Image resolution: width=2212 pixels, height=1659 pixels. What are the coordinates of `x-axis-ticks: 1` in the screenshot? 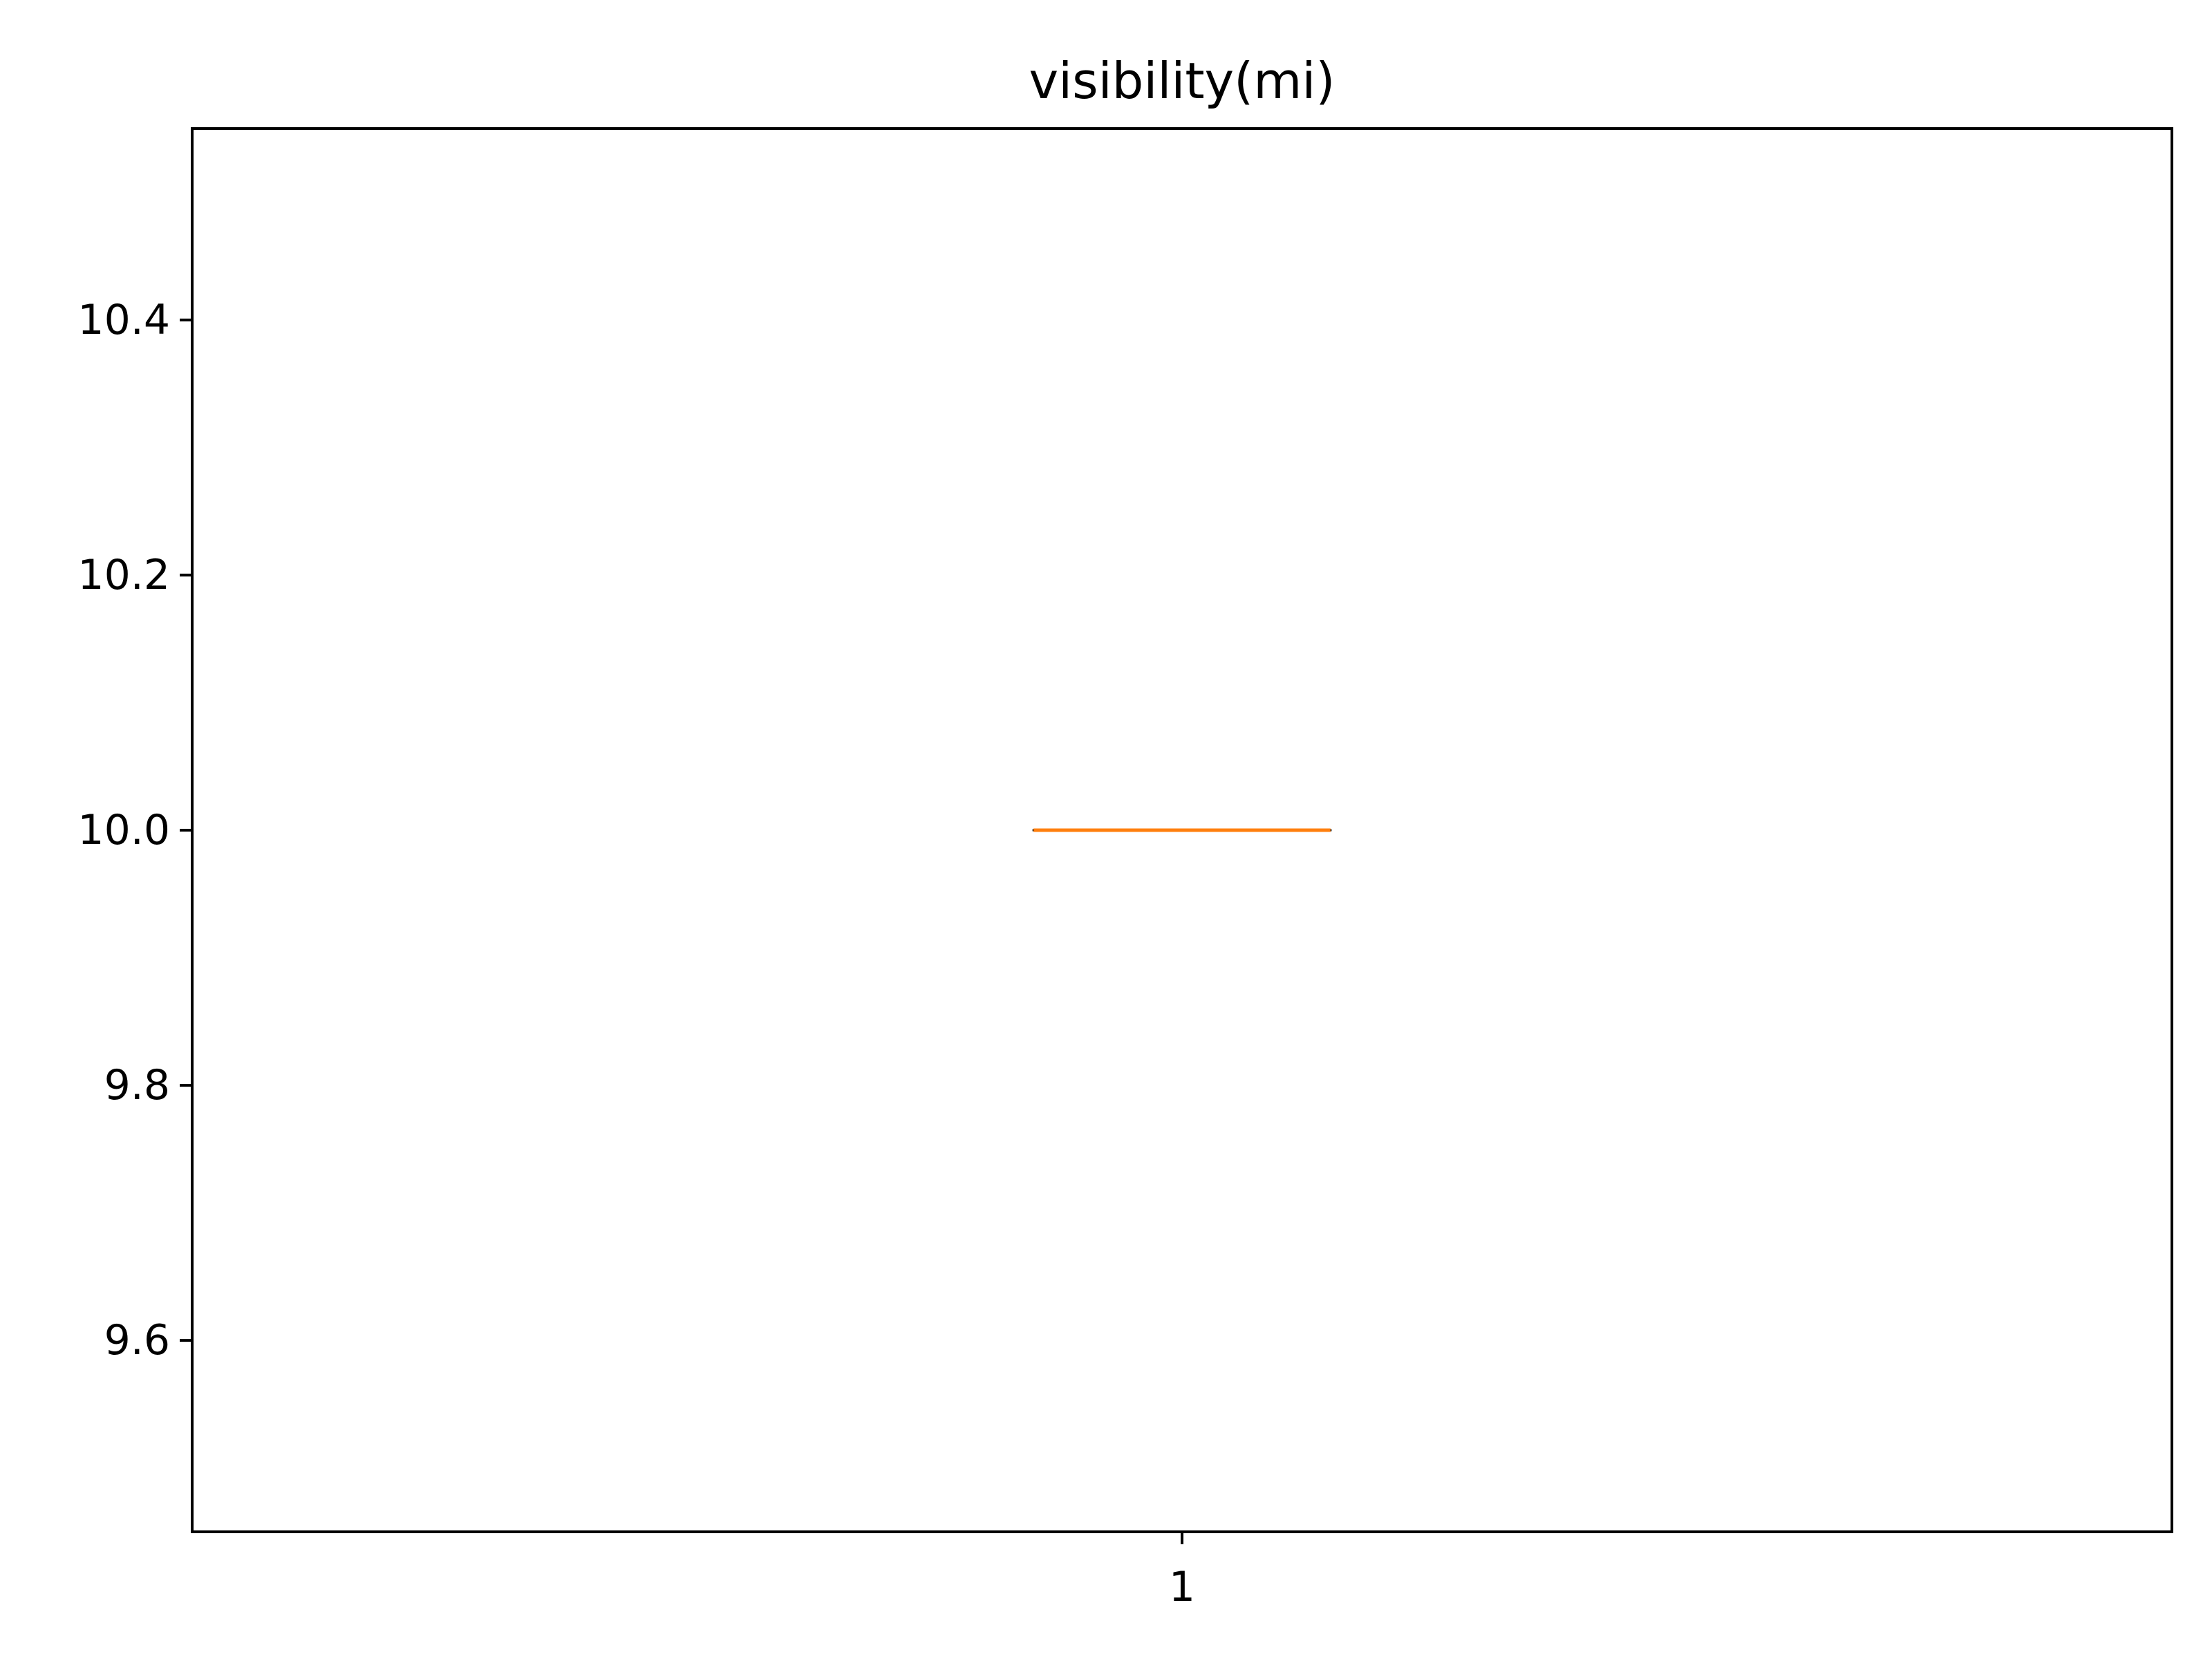 It's located at (1182, 1572).